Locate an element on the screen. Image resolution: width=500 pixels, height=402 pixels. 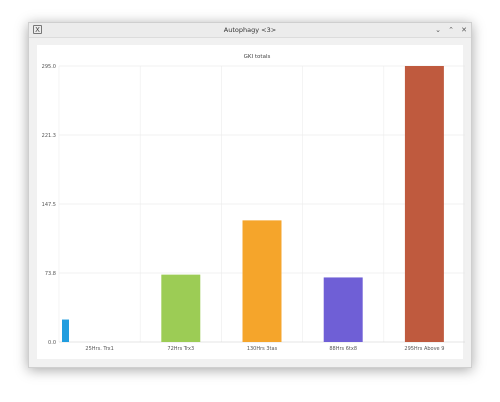
chart-title: GKI totals is located at coordinates (257, 57).